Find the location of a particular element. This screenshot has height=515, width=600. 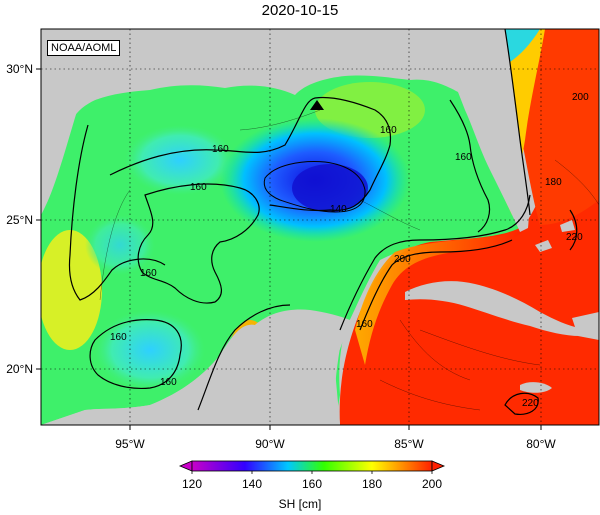

atlantic-cool-corner is located at coordinates (522, 45).